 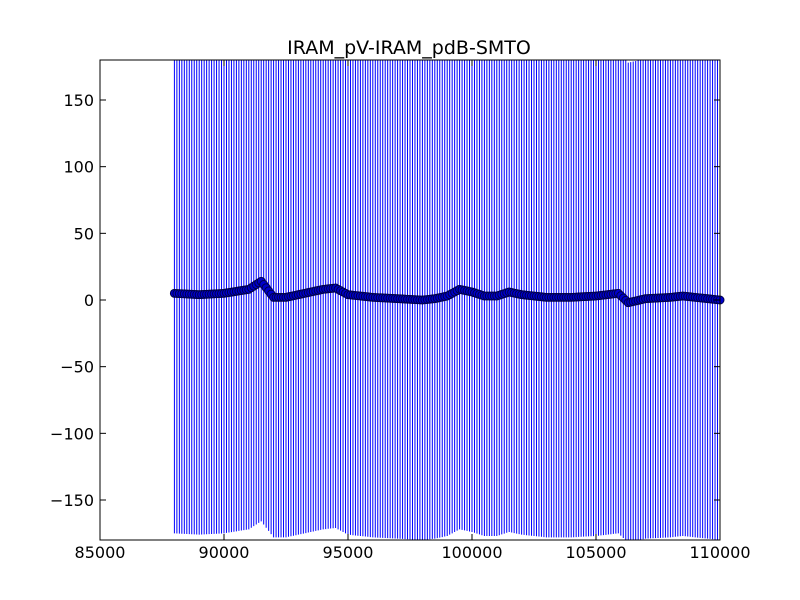 What do you see at coordinates (84, 233) in the screenshot?
I see `y-tick-label: 50` at bounding box center [84, 233].